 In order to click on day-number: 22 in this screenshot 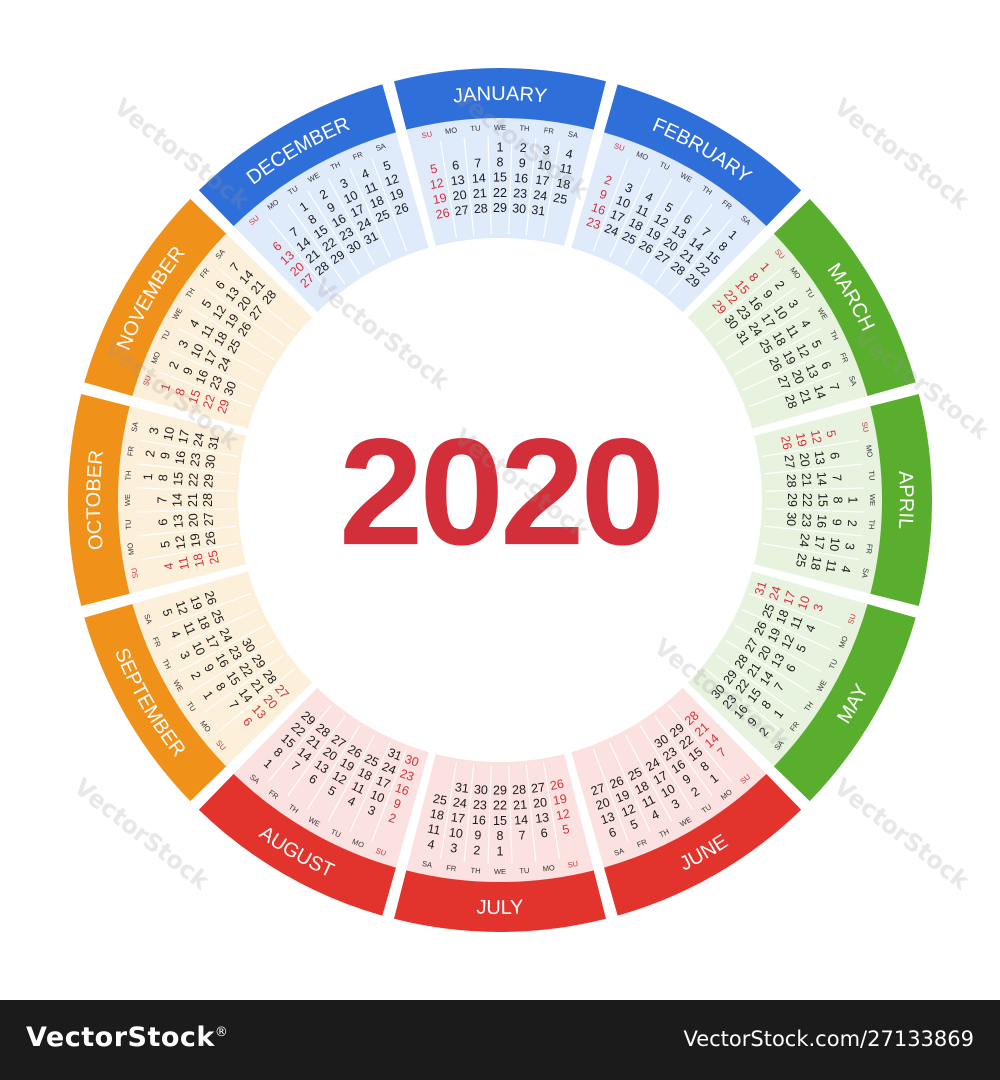, I will do `click(500, 193)`.